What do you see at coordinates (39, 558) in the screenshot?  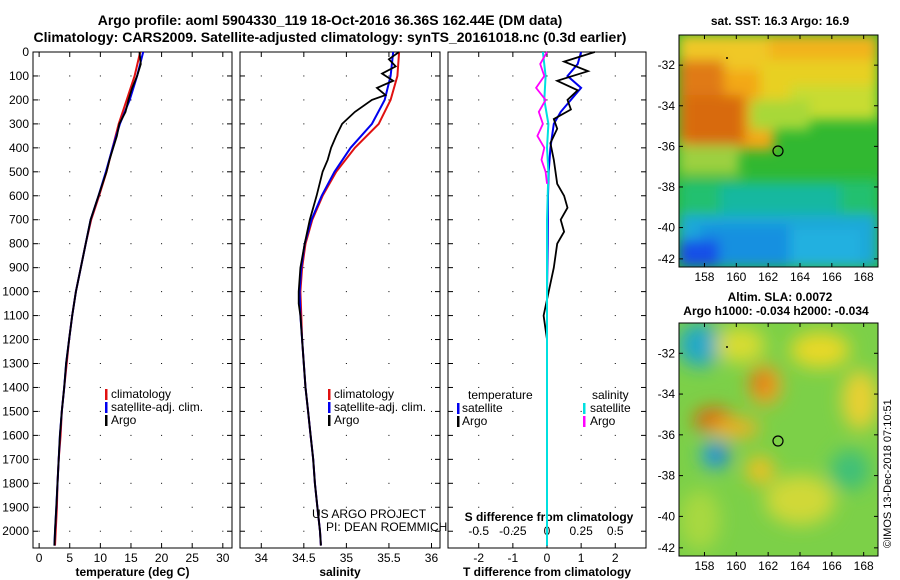 I see `x-tick-label: 0` at bounding box center [39, 558].